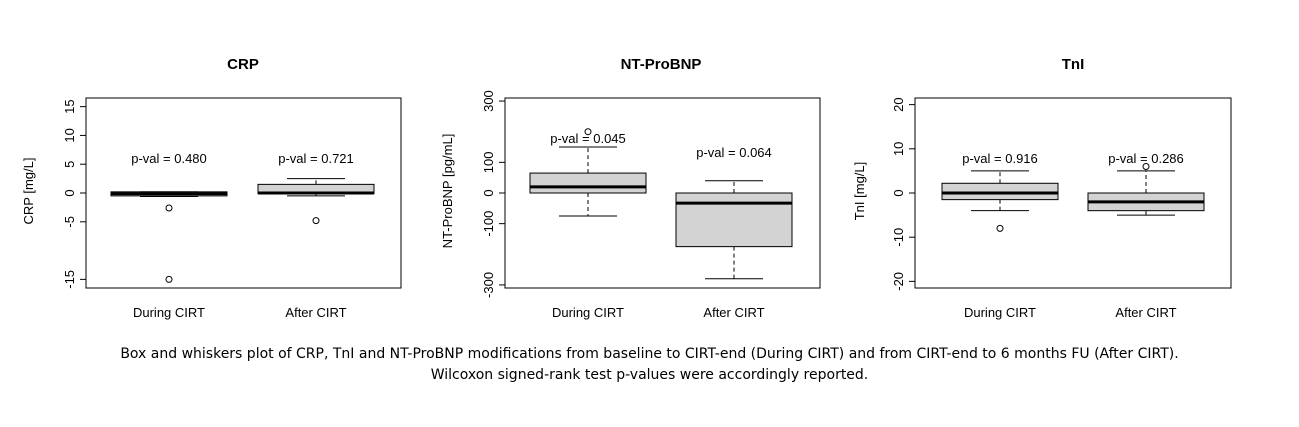 The height and width of the screenshot is (427, 1299). What do you see at coordinates (488, 285) in the screenshot?
I see `y-tick-label: -300` at bounding box center [488, 285].